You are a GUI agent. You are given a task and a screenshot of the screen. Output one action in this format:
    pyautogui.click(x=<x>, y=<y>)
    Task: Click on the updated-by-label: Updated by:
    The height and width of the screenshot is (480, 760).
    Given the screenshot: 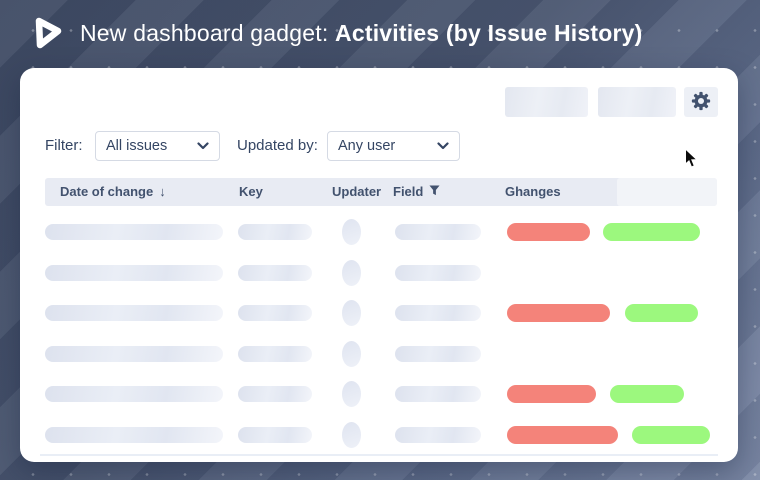 What is the action you would take?
    pyautogui.click(x=277, y=145)
    